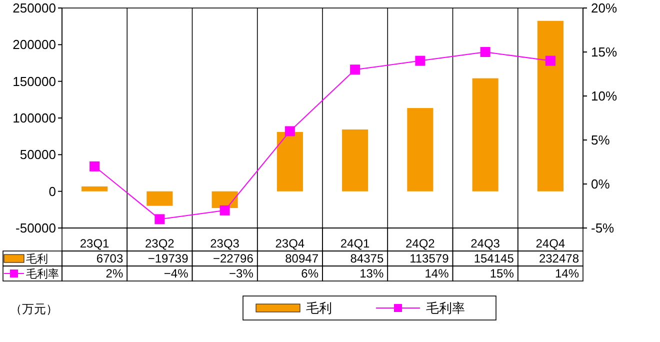 The width and height of the screenshot is (660, 342). Describe the element at coordinates (355, 243) in the screenshot. I see `x-tick-label: 24Q1` at that location.